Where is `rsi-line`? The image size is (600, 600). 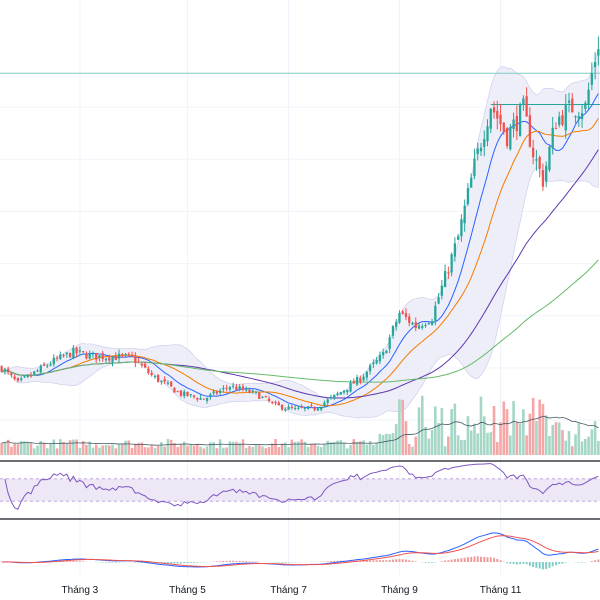
rsi-line is located at coordinates (301, 486).